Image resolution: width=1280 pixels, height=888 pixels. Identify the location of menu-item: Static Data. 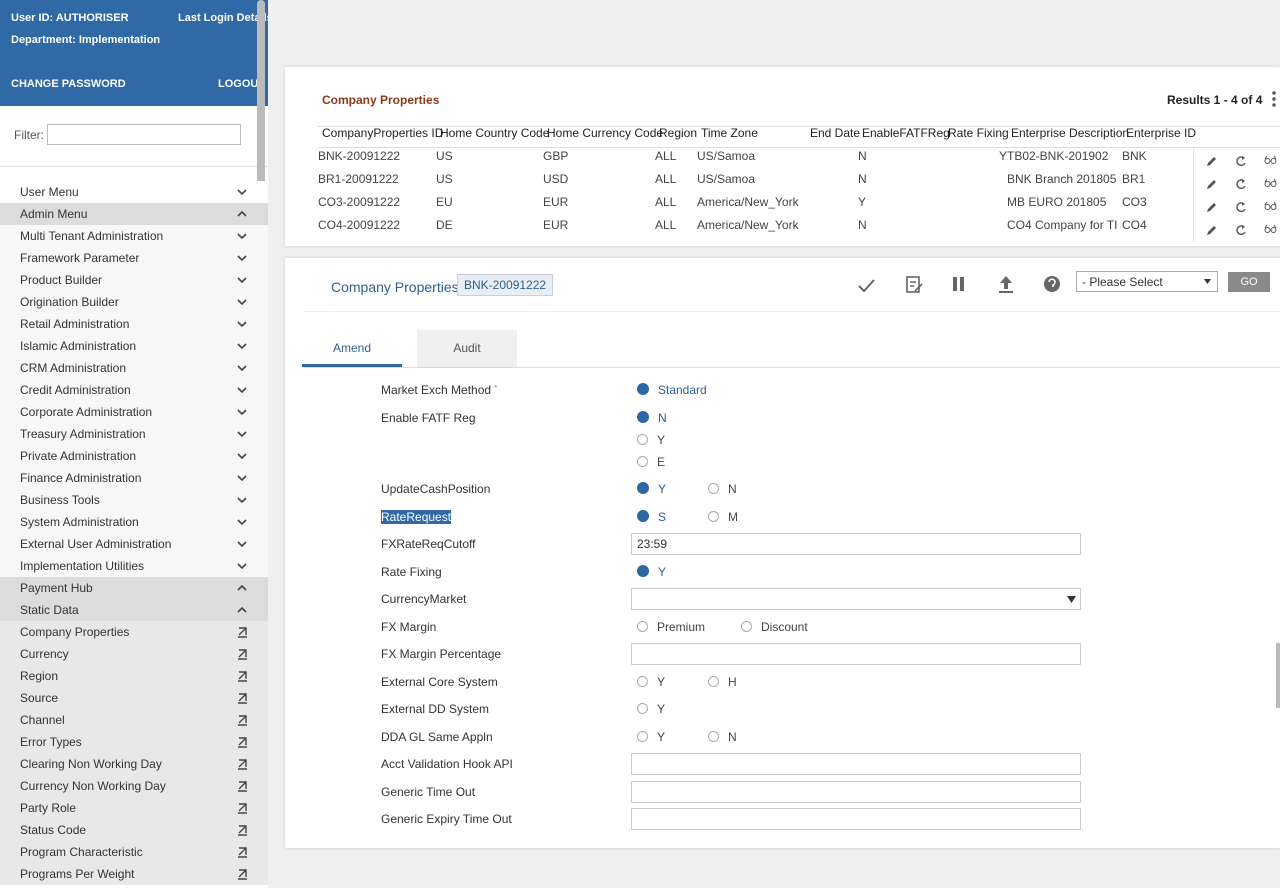
(134, 610).